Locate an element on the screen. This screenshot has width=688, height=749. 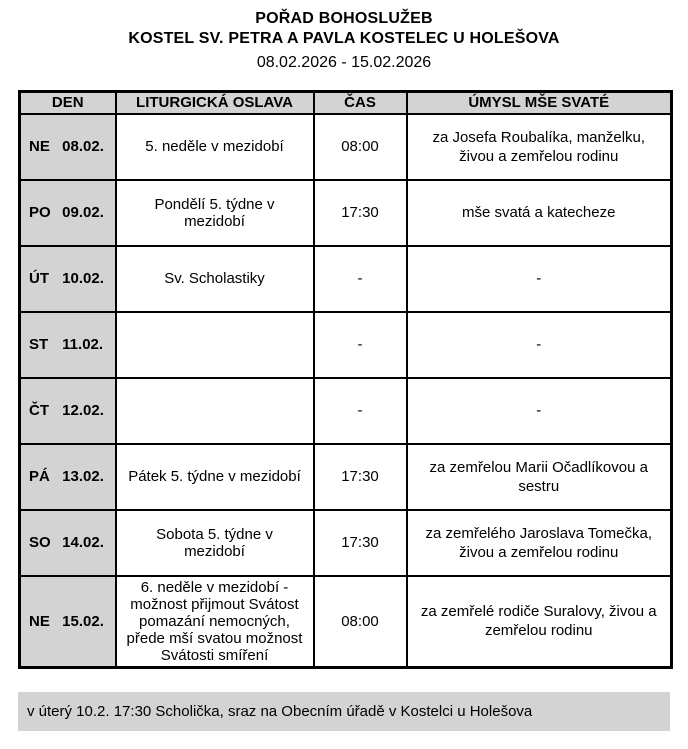
day-date: 14.02. is located at coordinates (83, 542).